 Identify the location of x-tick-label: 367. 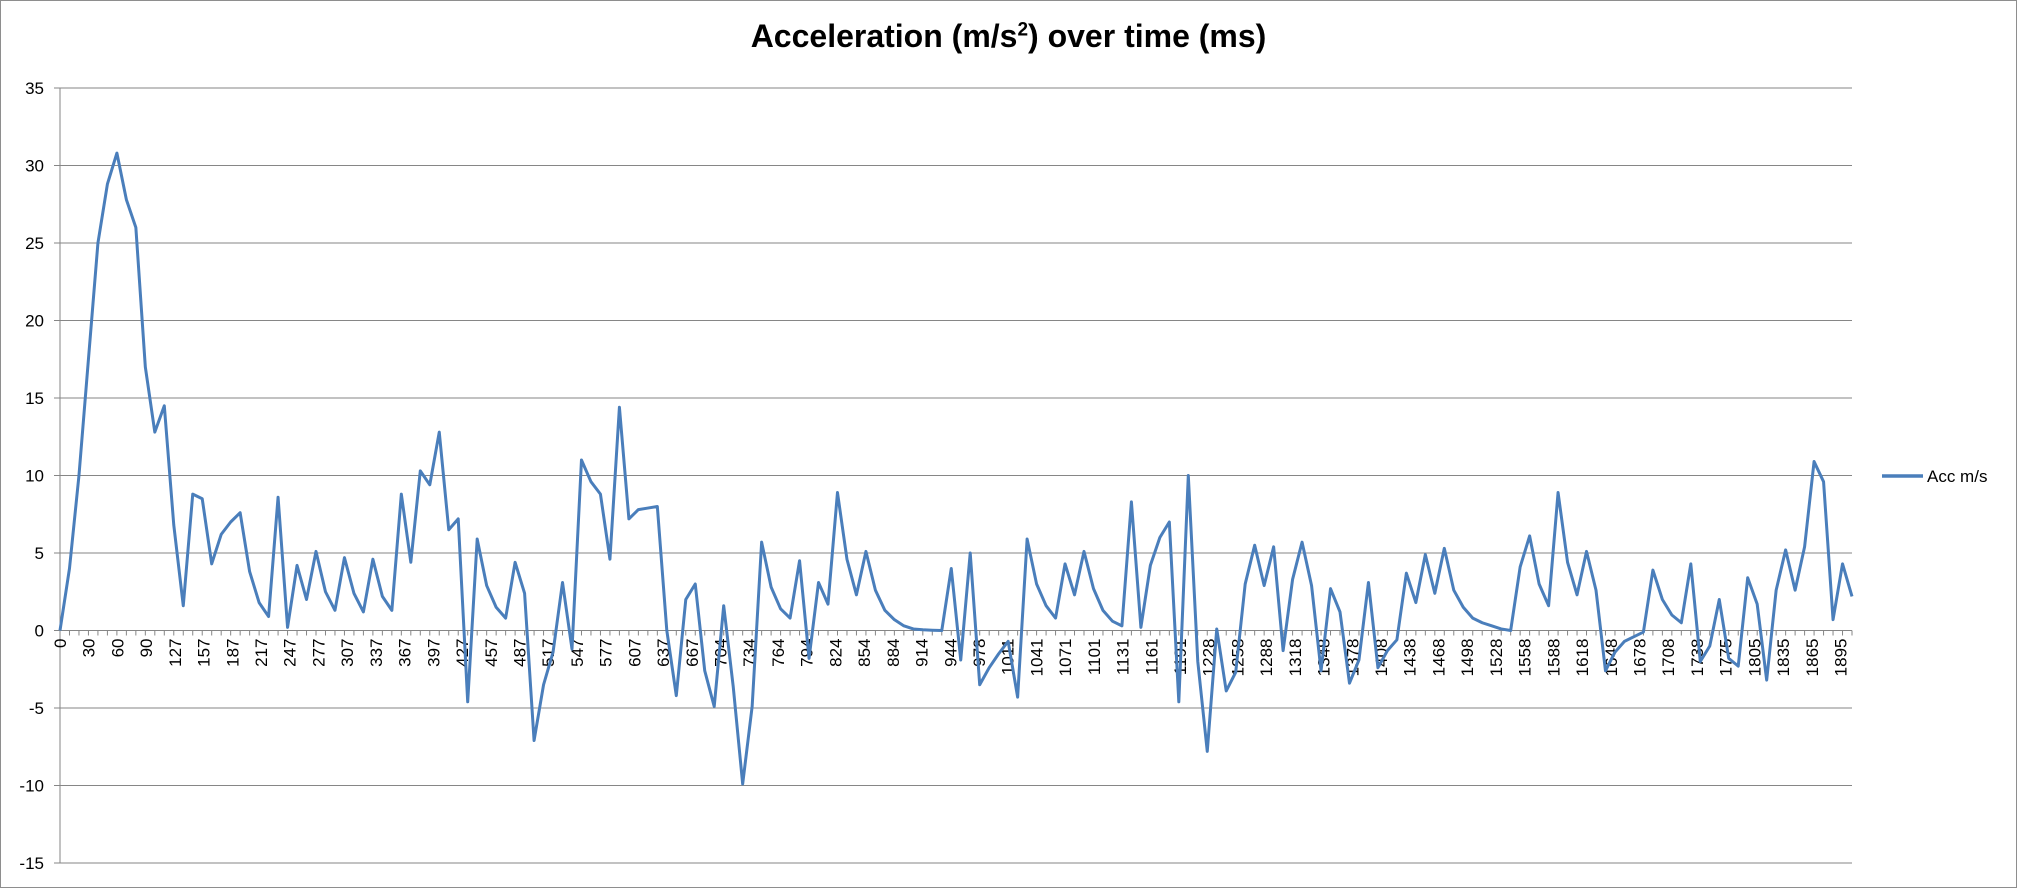
(405, 653).